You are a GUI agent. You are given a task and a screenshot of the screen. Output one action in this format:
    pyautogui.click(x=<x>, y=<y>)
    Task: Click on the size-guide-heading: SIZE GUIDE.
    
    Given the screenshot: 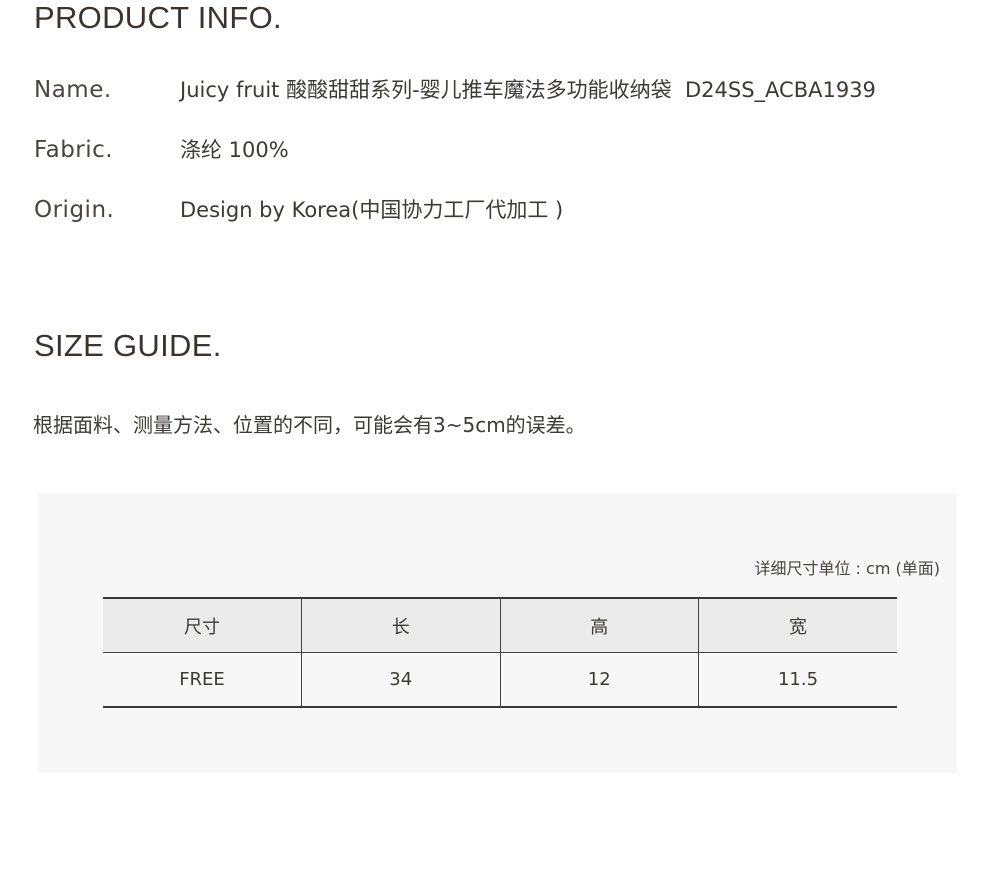 What is the action you would take?
    pyautogui.click(x=128, y=345)
    